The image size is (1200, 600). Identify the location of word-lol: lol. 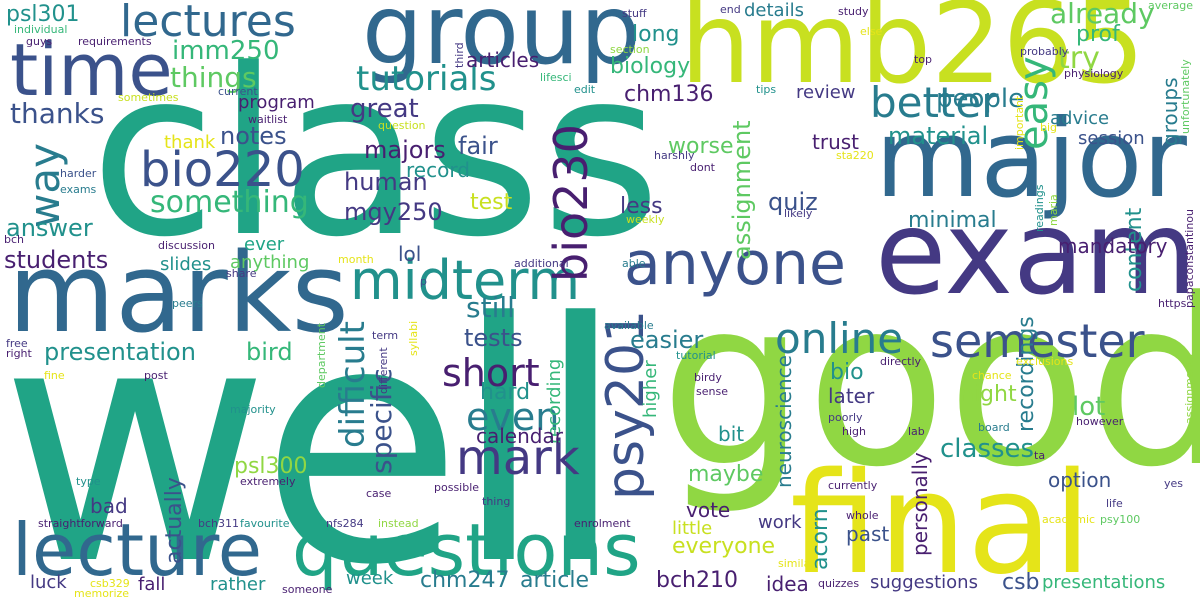
(410, 254).